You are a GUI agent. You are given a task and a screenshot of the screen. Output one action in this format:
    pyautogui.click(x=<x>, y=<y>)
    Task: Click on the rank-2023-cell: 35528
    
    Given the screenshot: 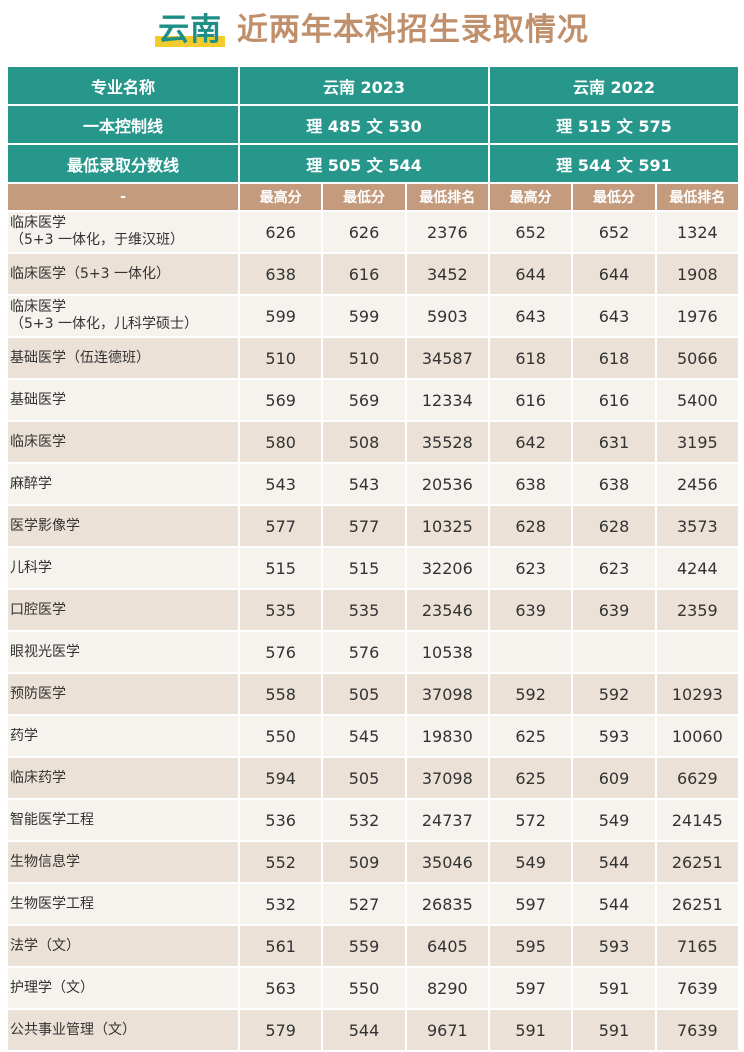 What is the action you would take?
    pyautogui.click(x=447, y=442)
    